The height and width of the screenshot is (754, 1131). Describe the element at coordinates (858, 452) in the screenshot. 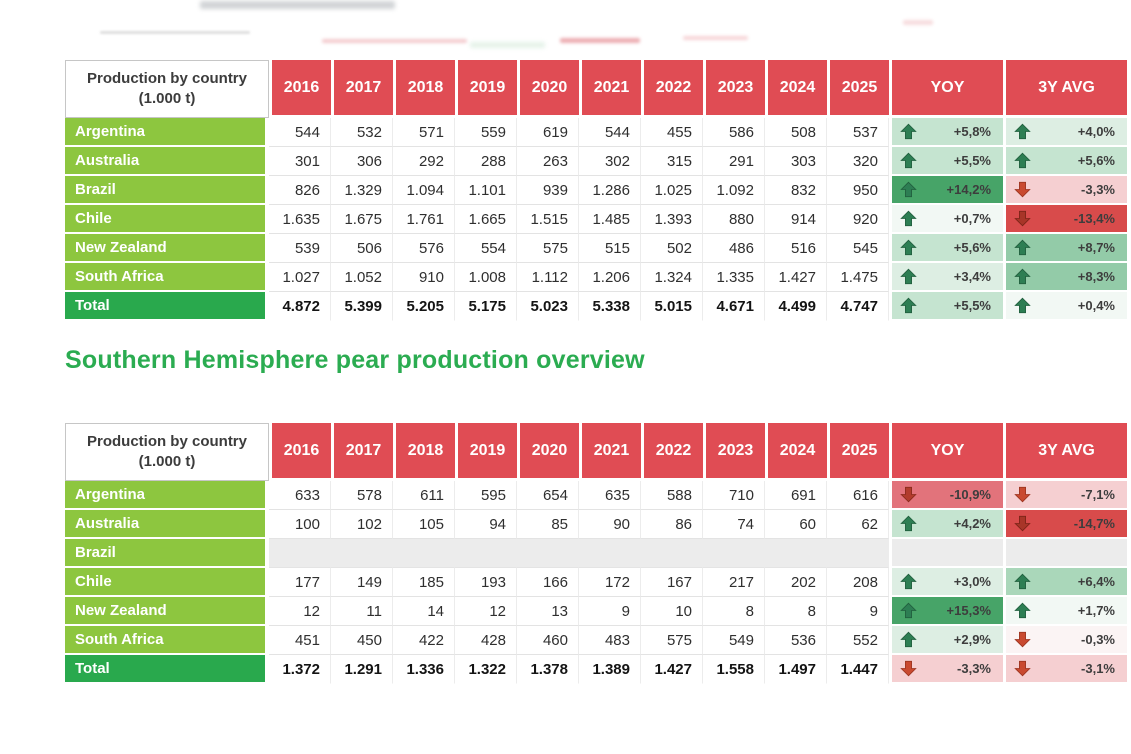

I see `year-header: 2025` at that location.